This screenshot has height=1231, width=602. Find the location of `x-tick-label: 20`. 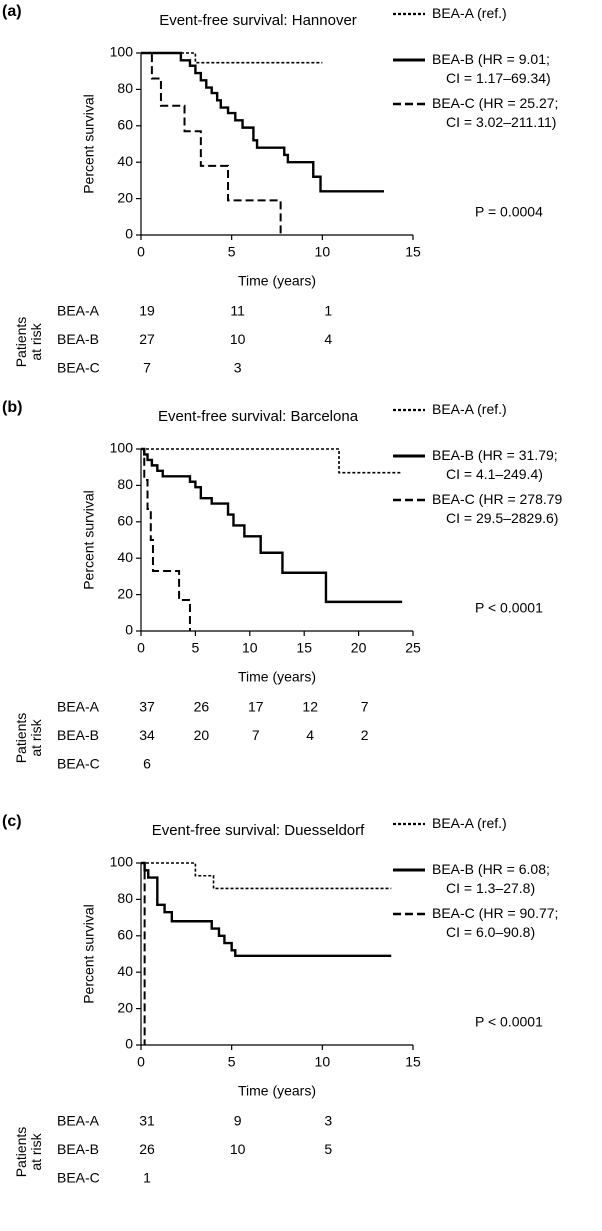

x-tick-label: 20 is located at coordinates (359, 648).